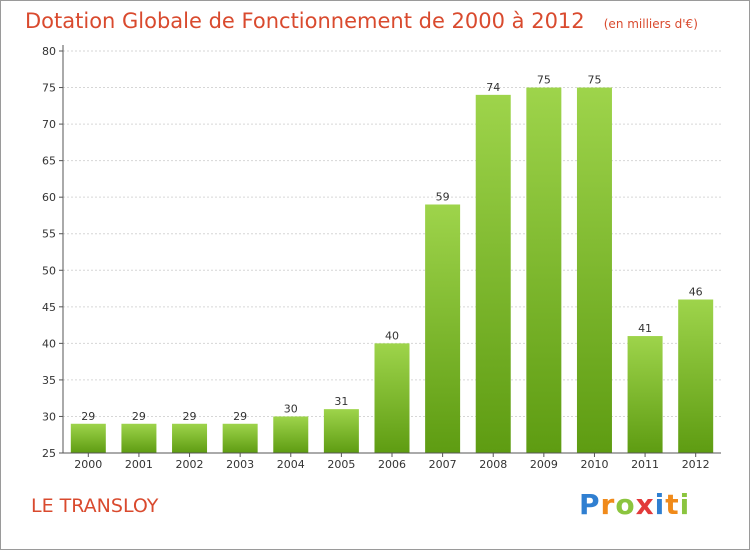 The width and height of the screenshot is (750, 550). I want to click on brand-letter: x, so click(645, 504).